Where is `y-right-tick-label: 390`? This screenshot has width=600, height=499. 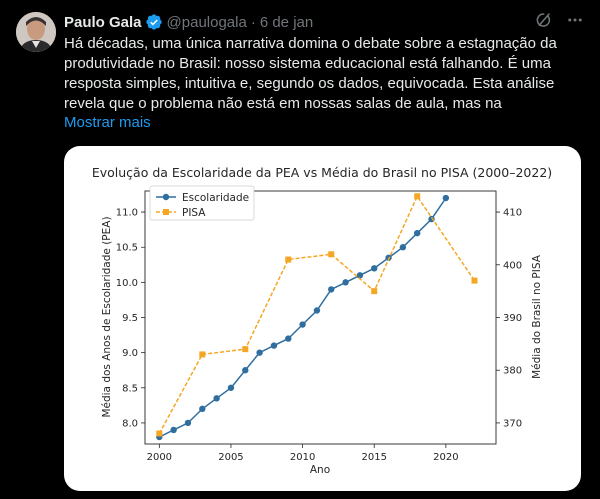
y-right-tick-label: 390 is located at coordinates (512, 318).